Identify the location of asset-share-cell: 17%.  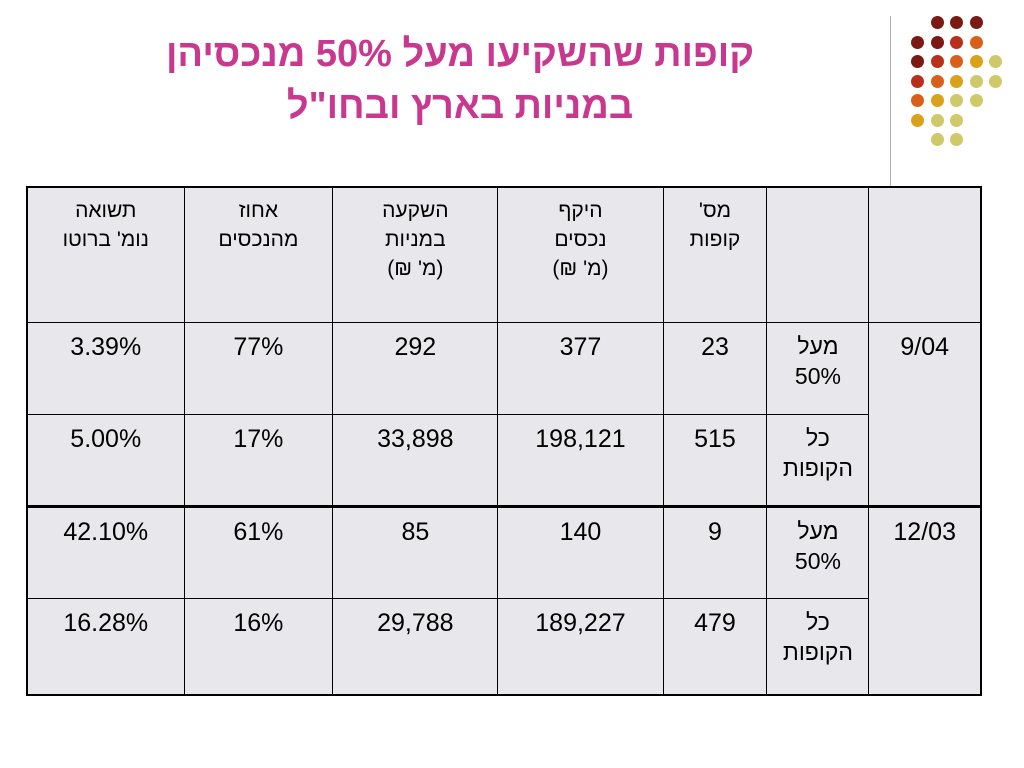
(258, 460).